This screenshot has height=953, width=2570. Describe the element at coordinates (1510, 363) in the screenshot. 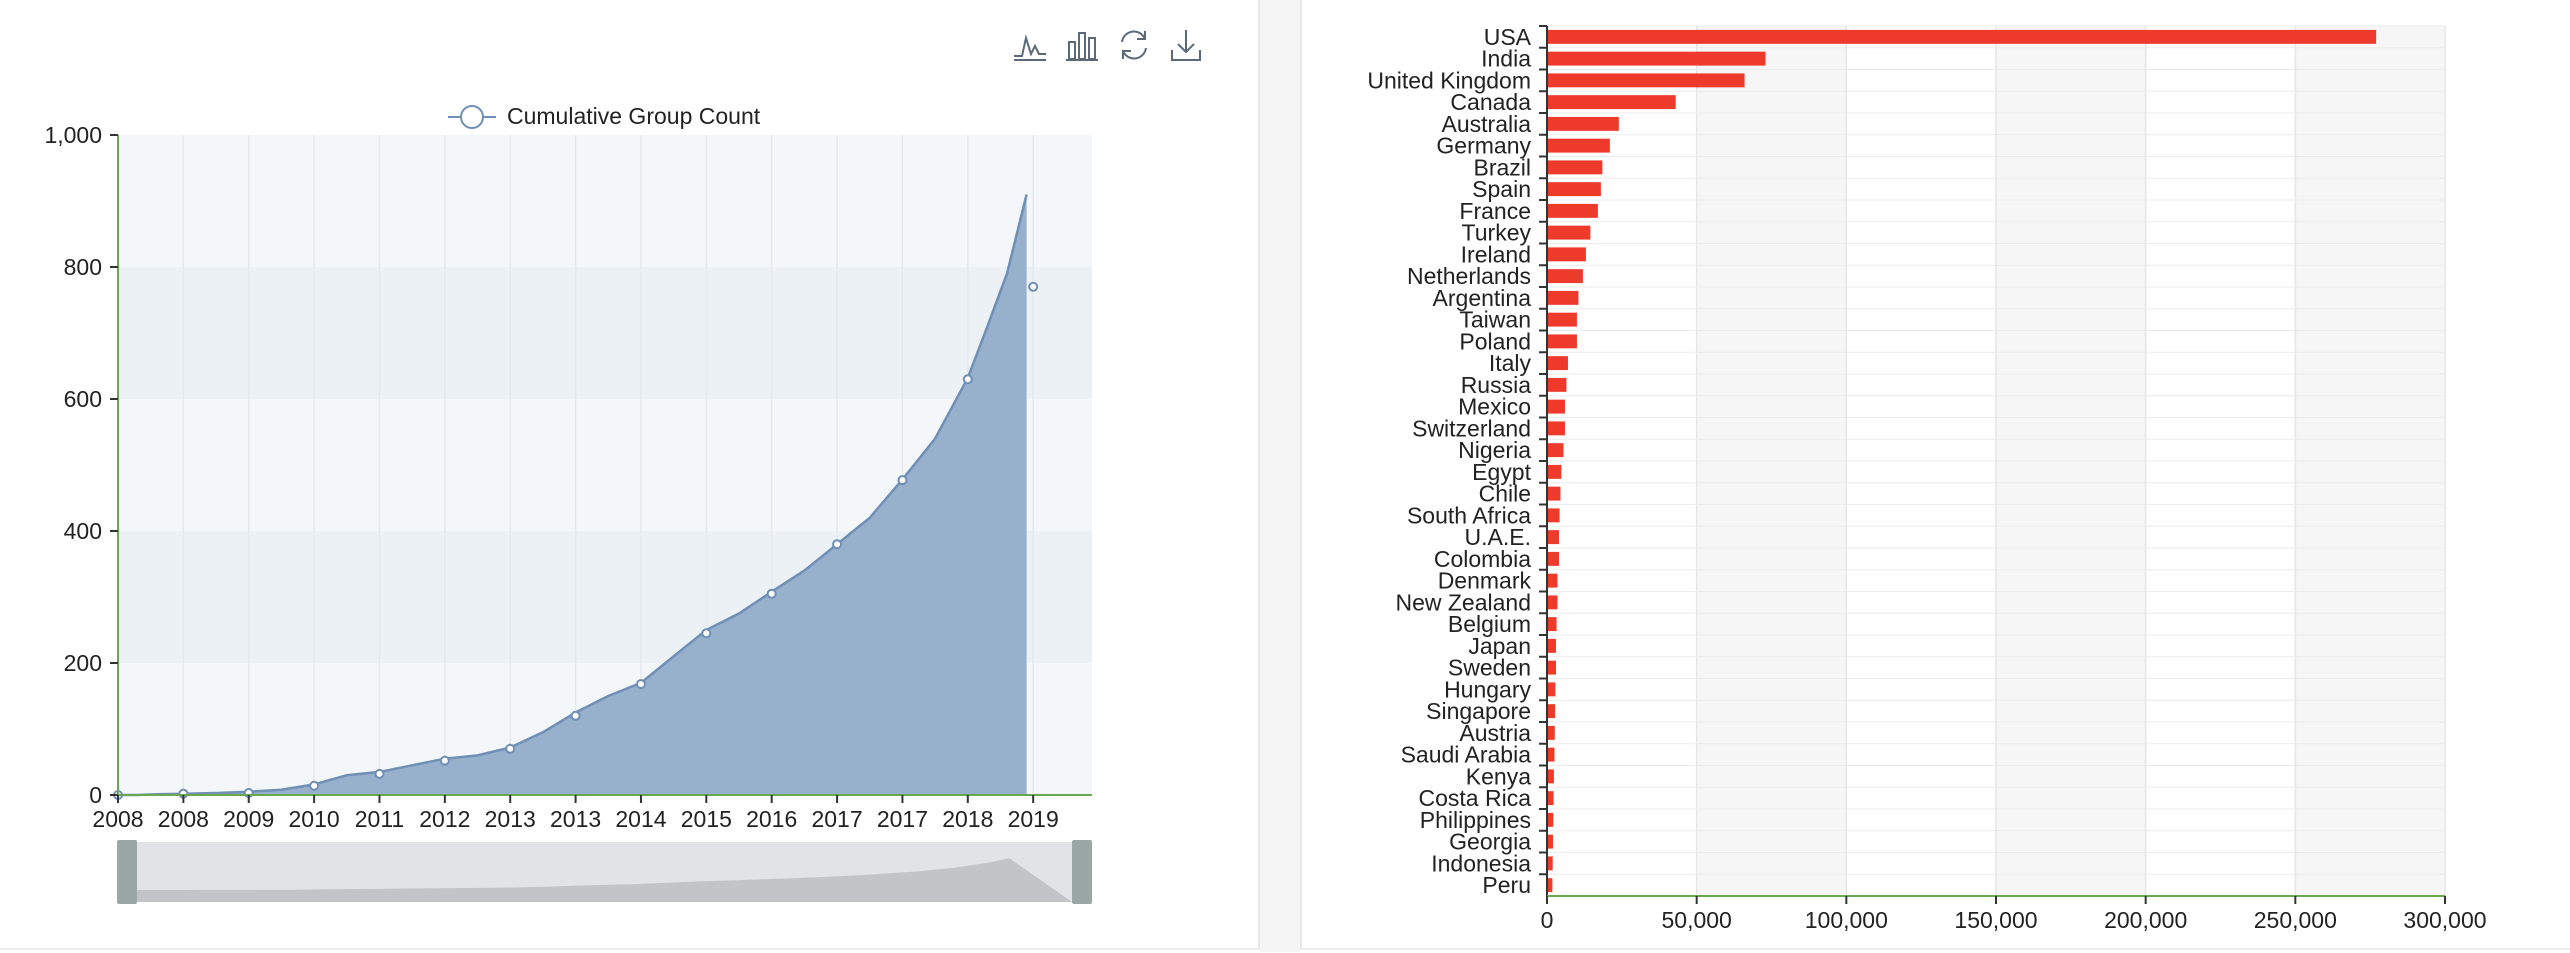

I see `category-label: Italy` at that location.